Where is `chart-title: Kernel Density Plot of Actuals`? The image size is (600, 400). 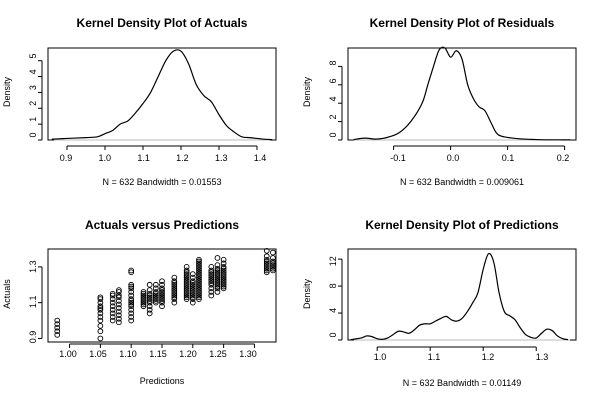 chart-title: Kernel Density Plot of Actuals is located at coordinates (162, 23).